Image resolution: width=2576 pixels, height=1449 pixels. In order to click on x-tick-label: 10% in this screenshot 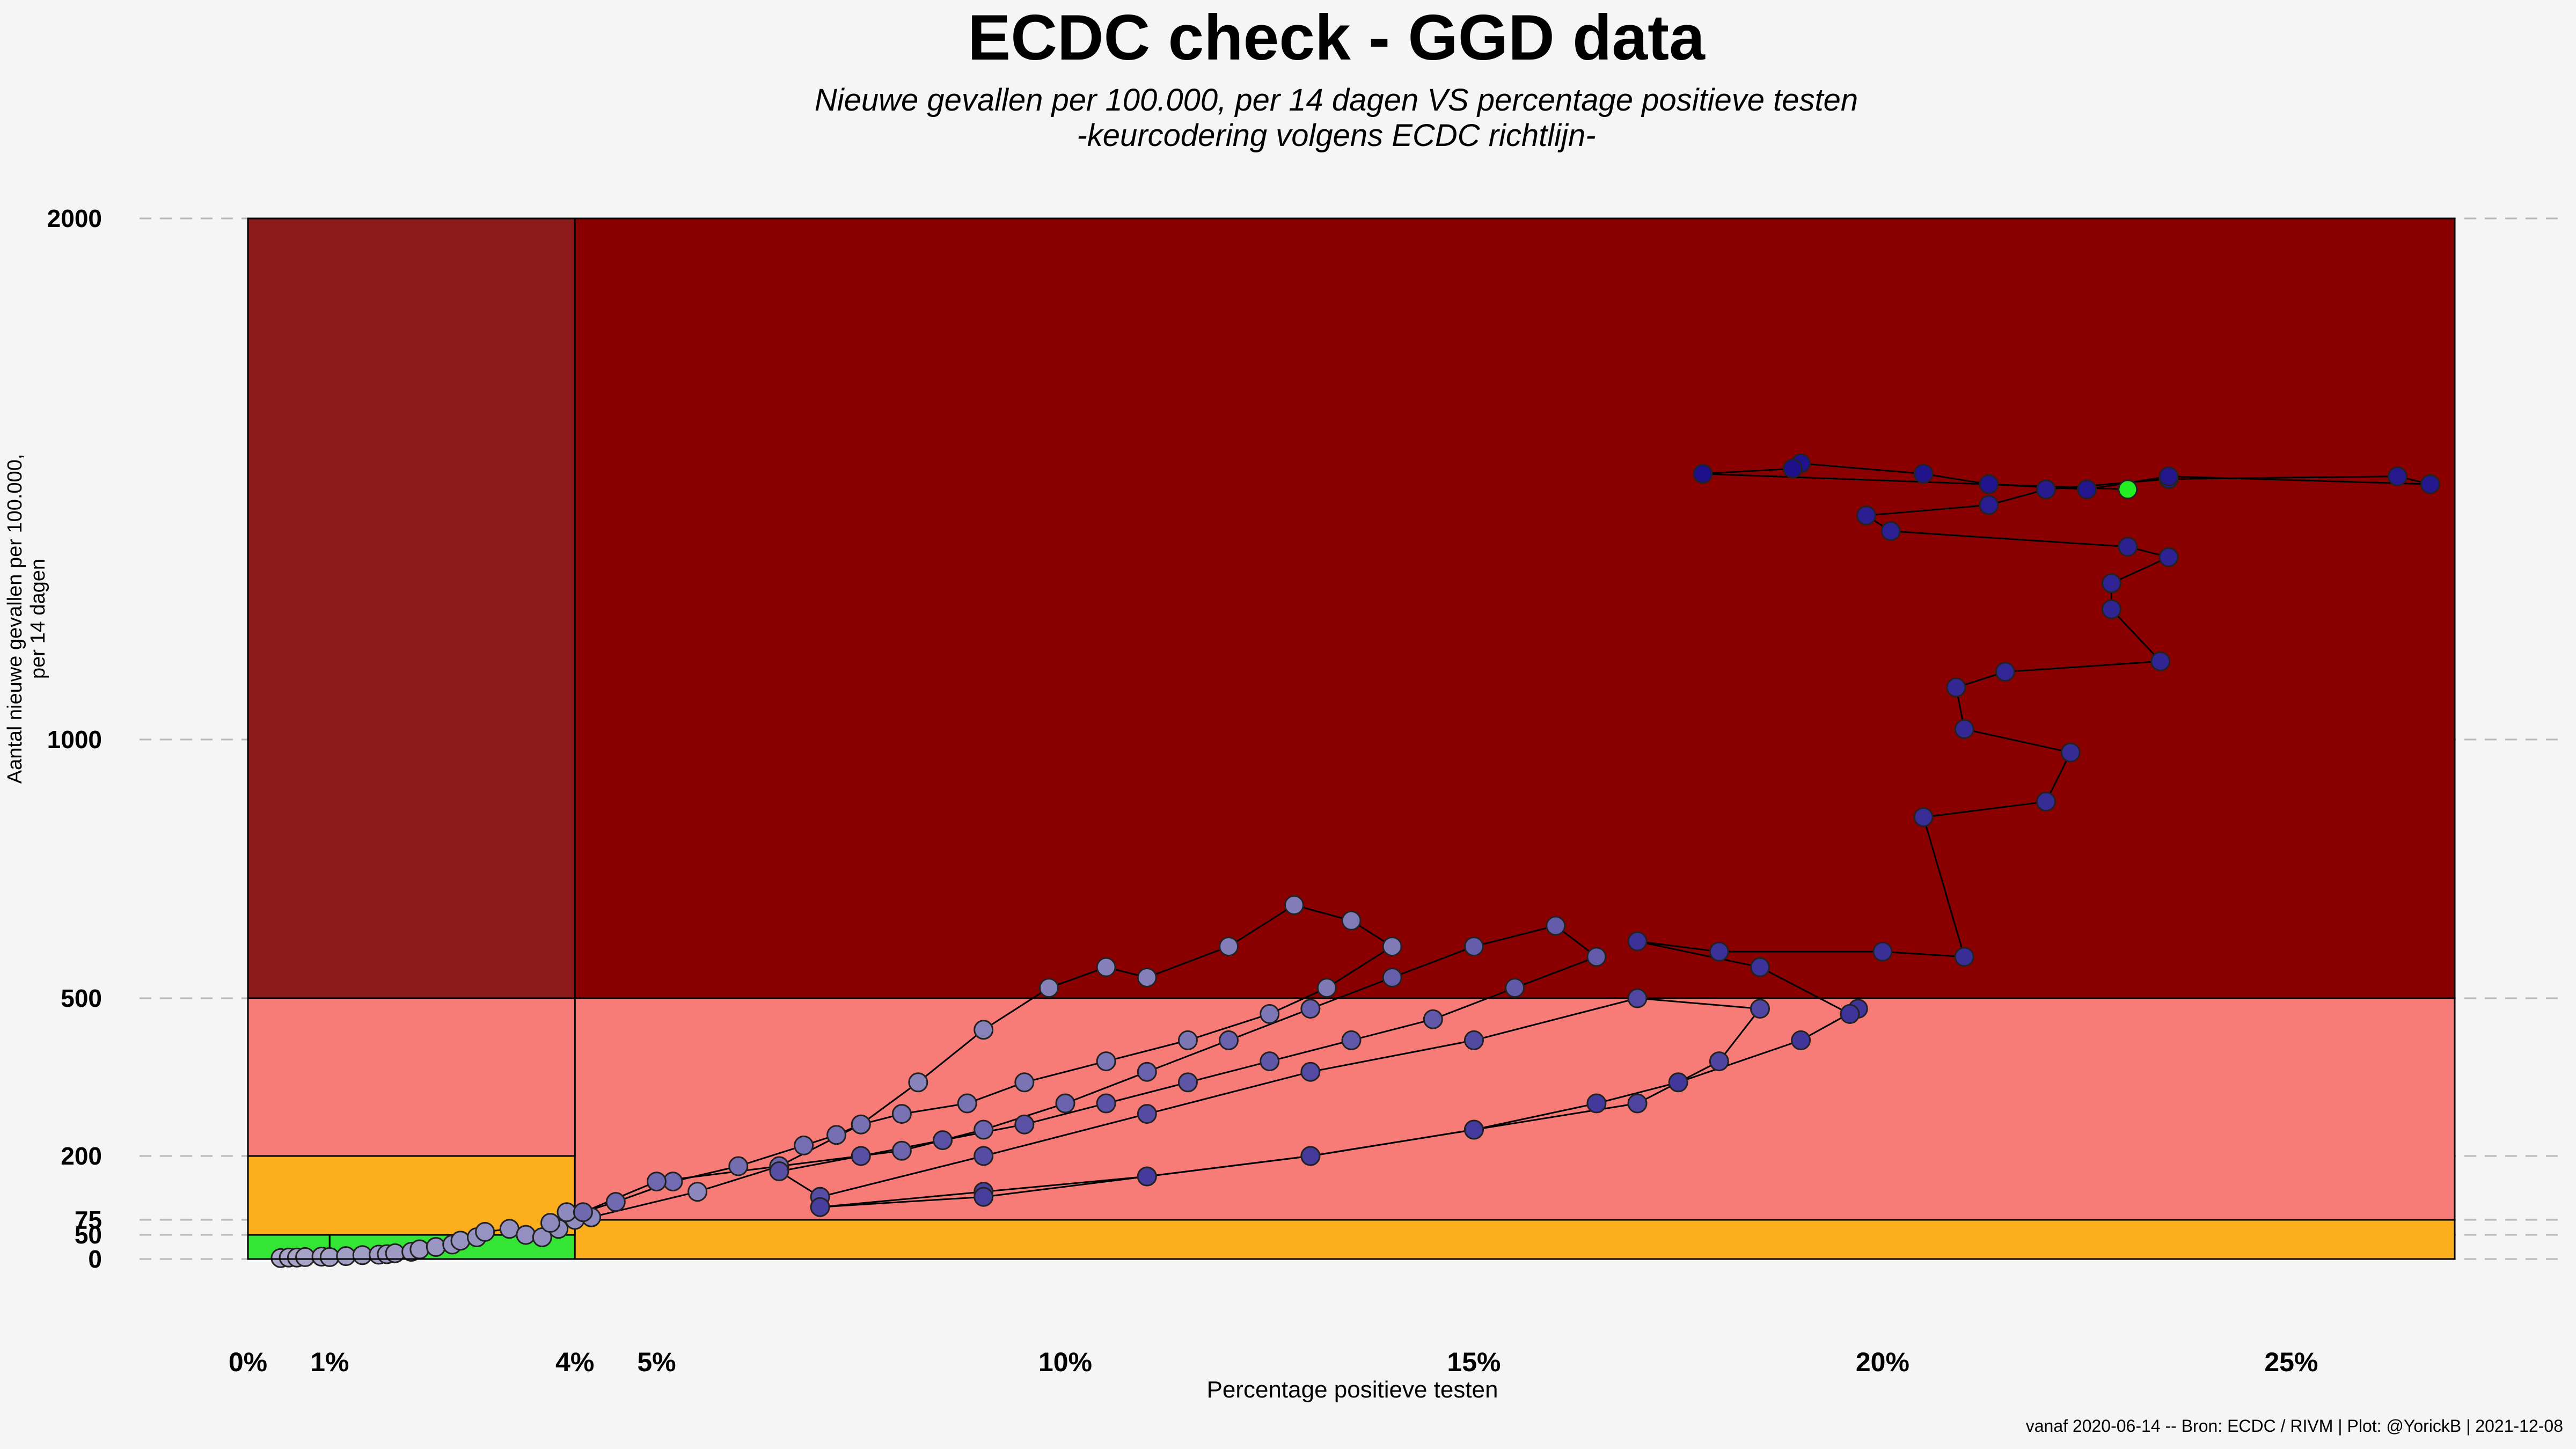, I will do `click(1065, 1362)`.